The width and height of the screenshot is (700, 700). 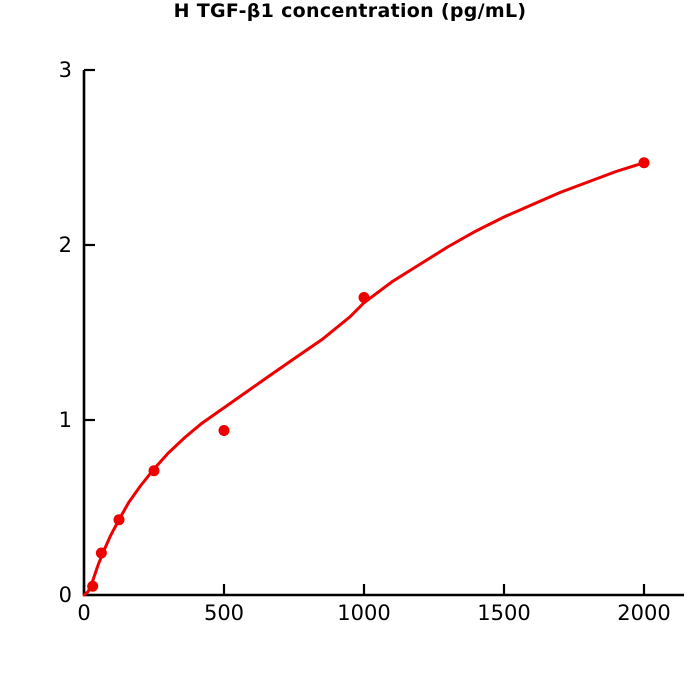 What do you see at coordinates (364, 613) in the screenshot?
I see `x-tick-label: 1000` at bounding box center [364, 613].